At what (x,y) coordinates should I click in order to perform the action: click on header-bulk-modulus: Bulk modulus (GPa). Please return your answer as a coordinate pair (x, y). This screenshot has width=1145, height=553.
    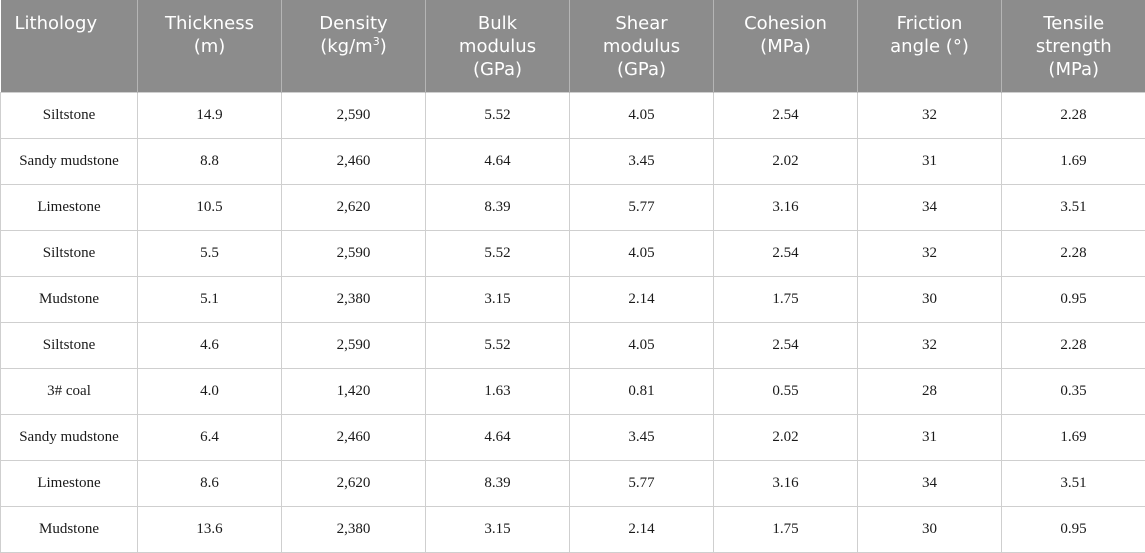
    Looking at the image, I should click on (498, 46).